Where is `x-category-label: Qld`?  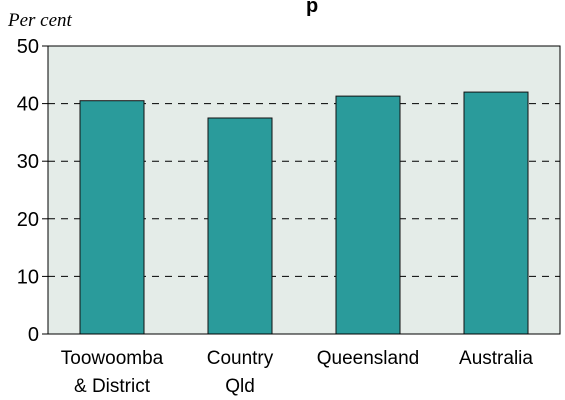
x-category-label: Qld is located at coordinates (240, 386).